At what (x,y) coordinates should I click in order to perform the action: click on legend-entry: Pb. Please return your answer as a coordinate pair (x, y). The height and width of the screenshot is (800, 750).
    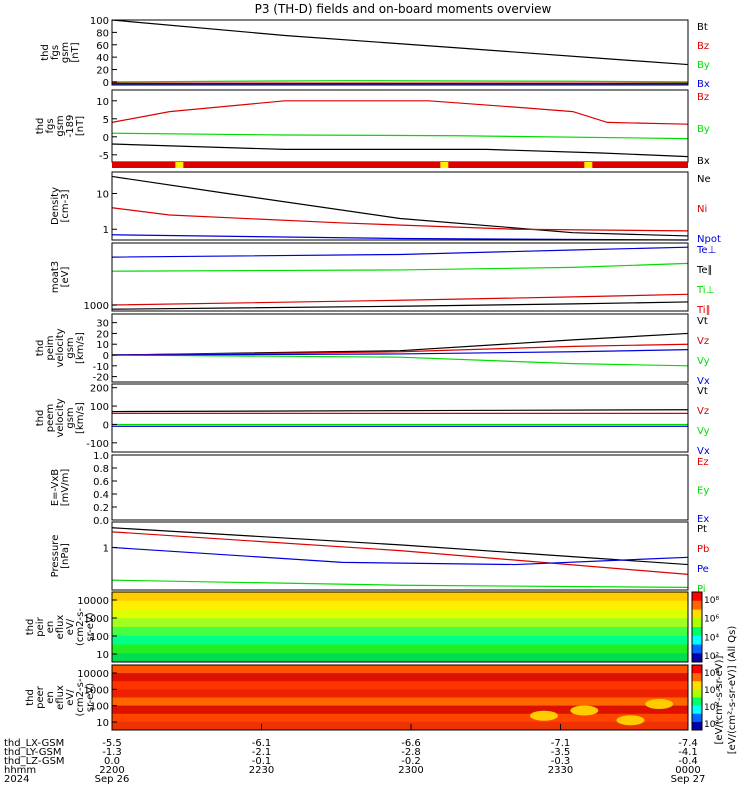
    Looking at the image, I should click on (703, 549).